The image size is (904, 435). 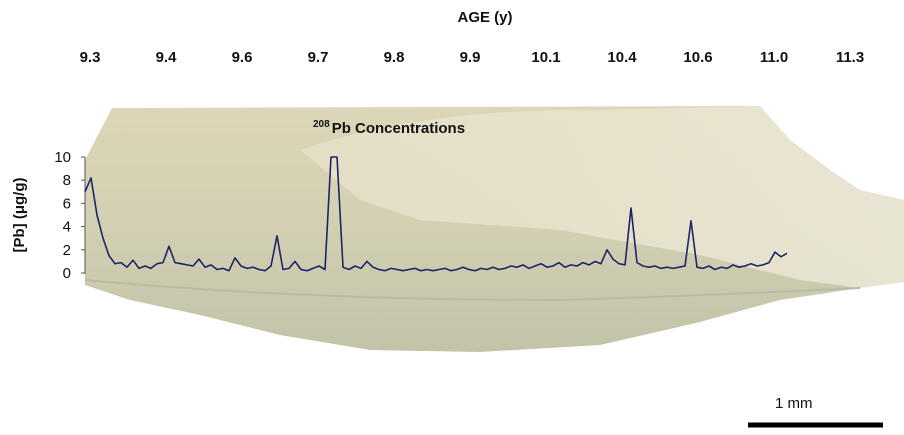 What do you see at coordinates (398, 128) in the screenshot?
I see `annotation-text: Pb Concentrations` at bounding box center [398, 128].